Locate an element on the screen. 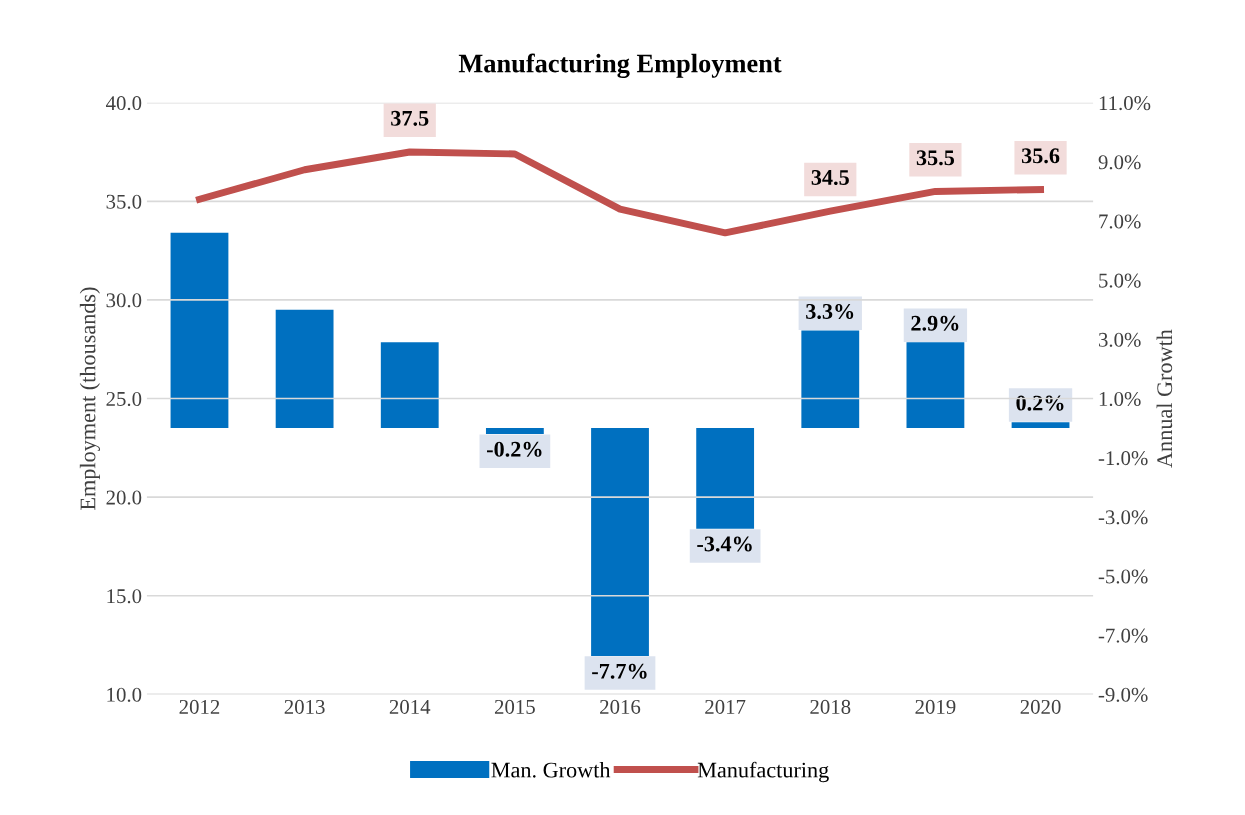 The width and height of the screenshot is (1245, 815). data-label: -0.2% is located at coordinates (514, 449).